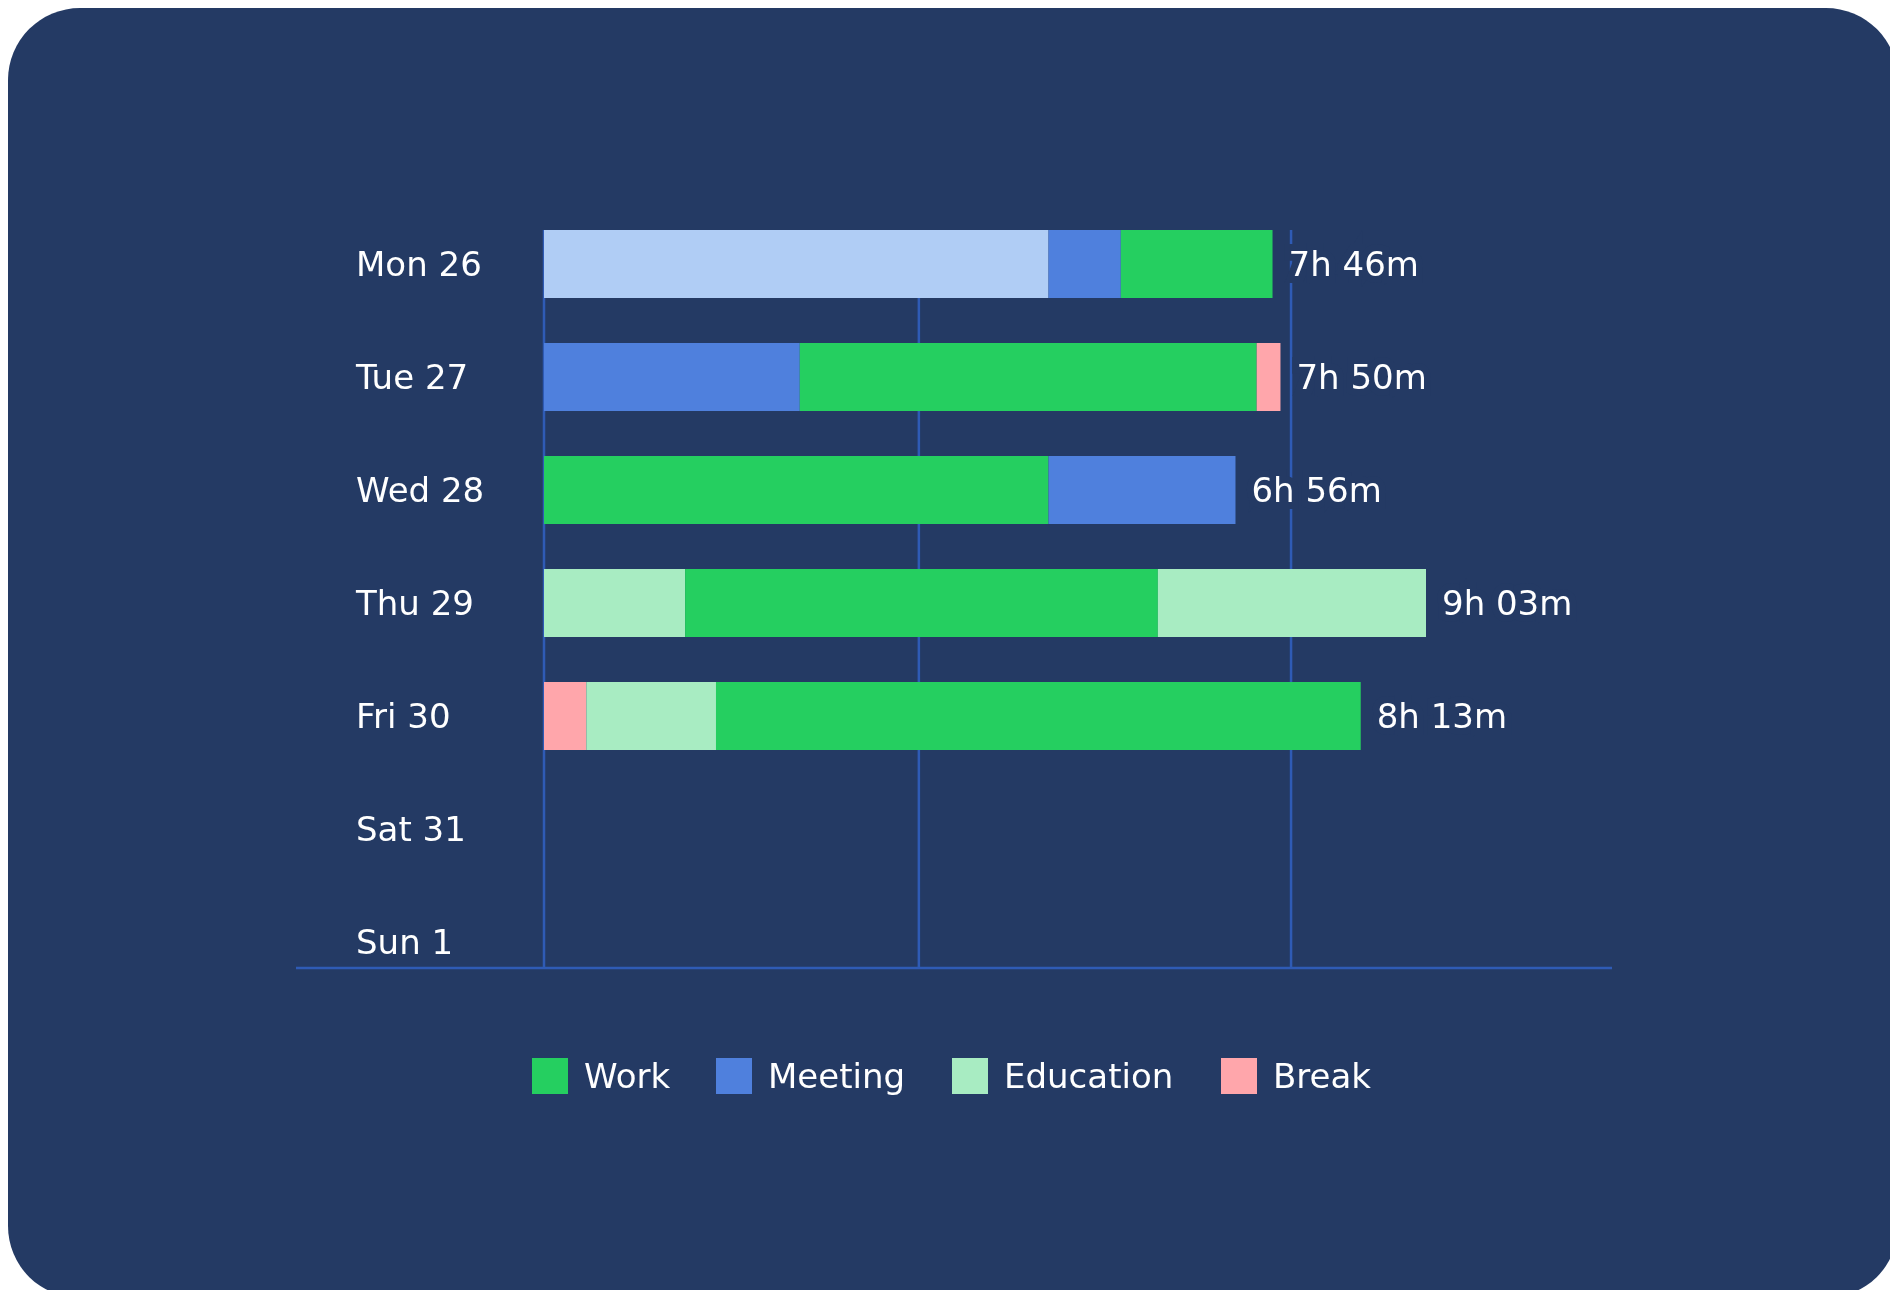 This screenshot has height=1290, width=1890. I want to click on y-tick-label: Wed 28, so click(420, 490).